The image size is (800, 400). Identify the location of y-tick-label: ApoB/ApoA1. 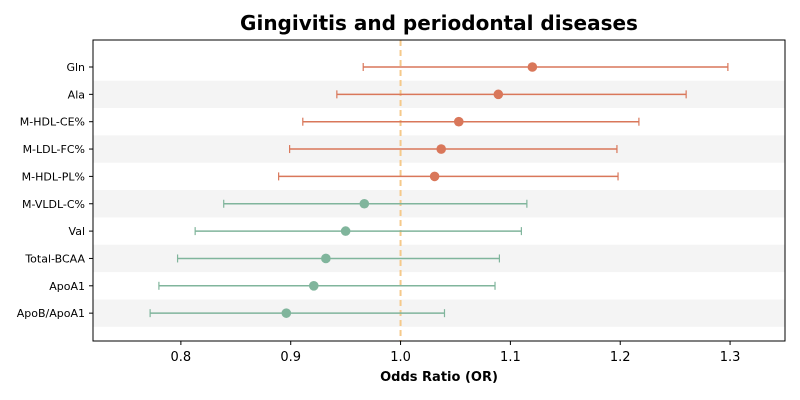
(51, 313).